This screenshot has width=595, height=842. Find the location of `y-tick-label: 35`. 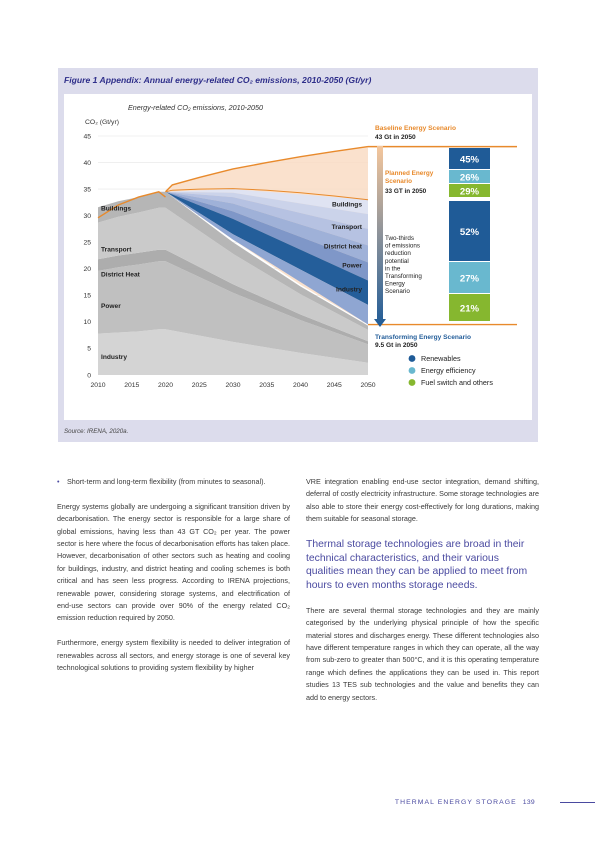

y-tick-label: 35 is located at coordinates (87, 189).